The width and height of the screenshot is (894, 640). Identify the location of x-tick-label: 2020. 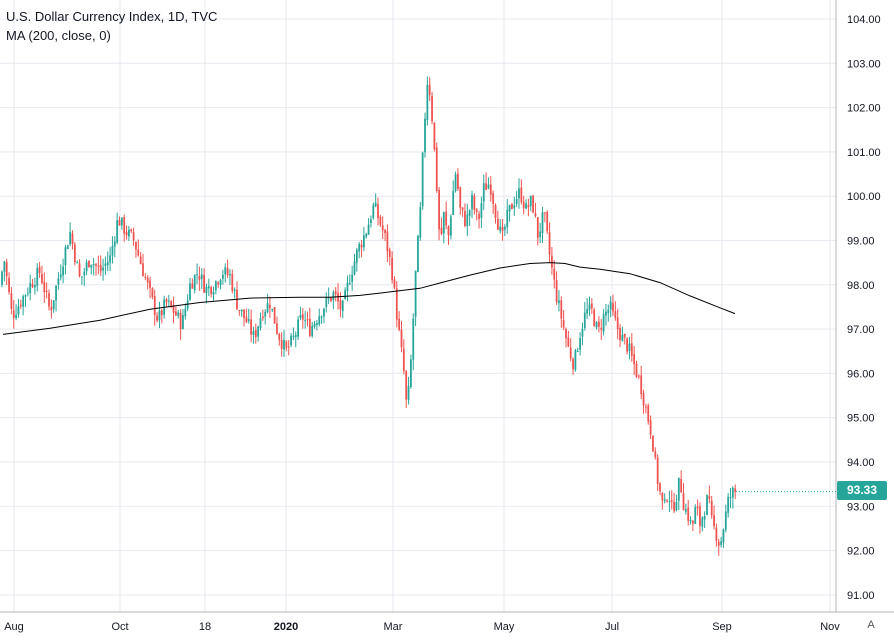
(286, 627).